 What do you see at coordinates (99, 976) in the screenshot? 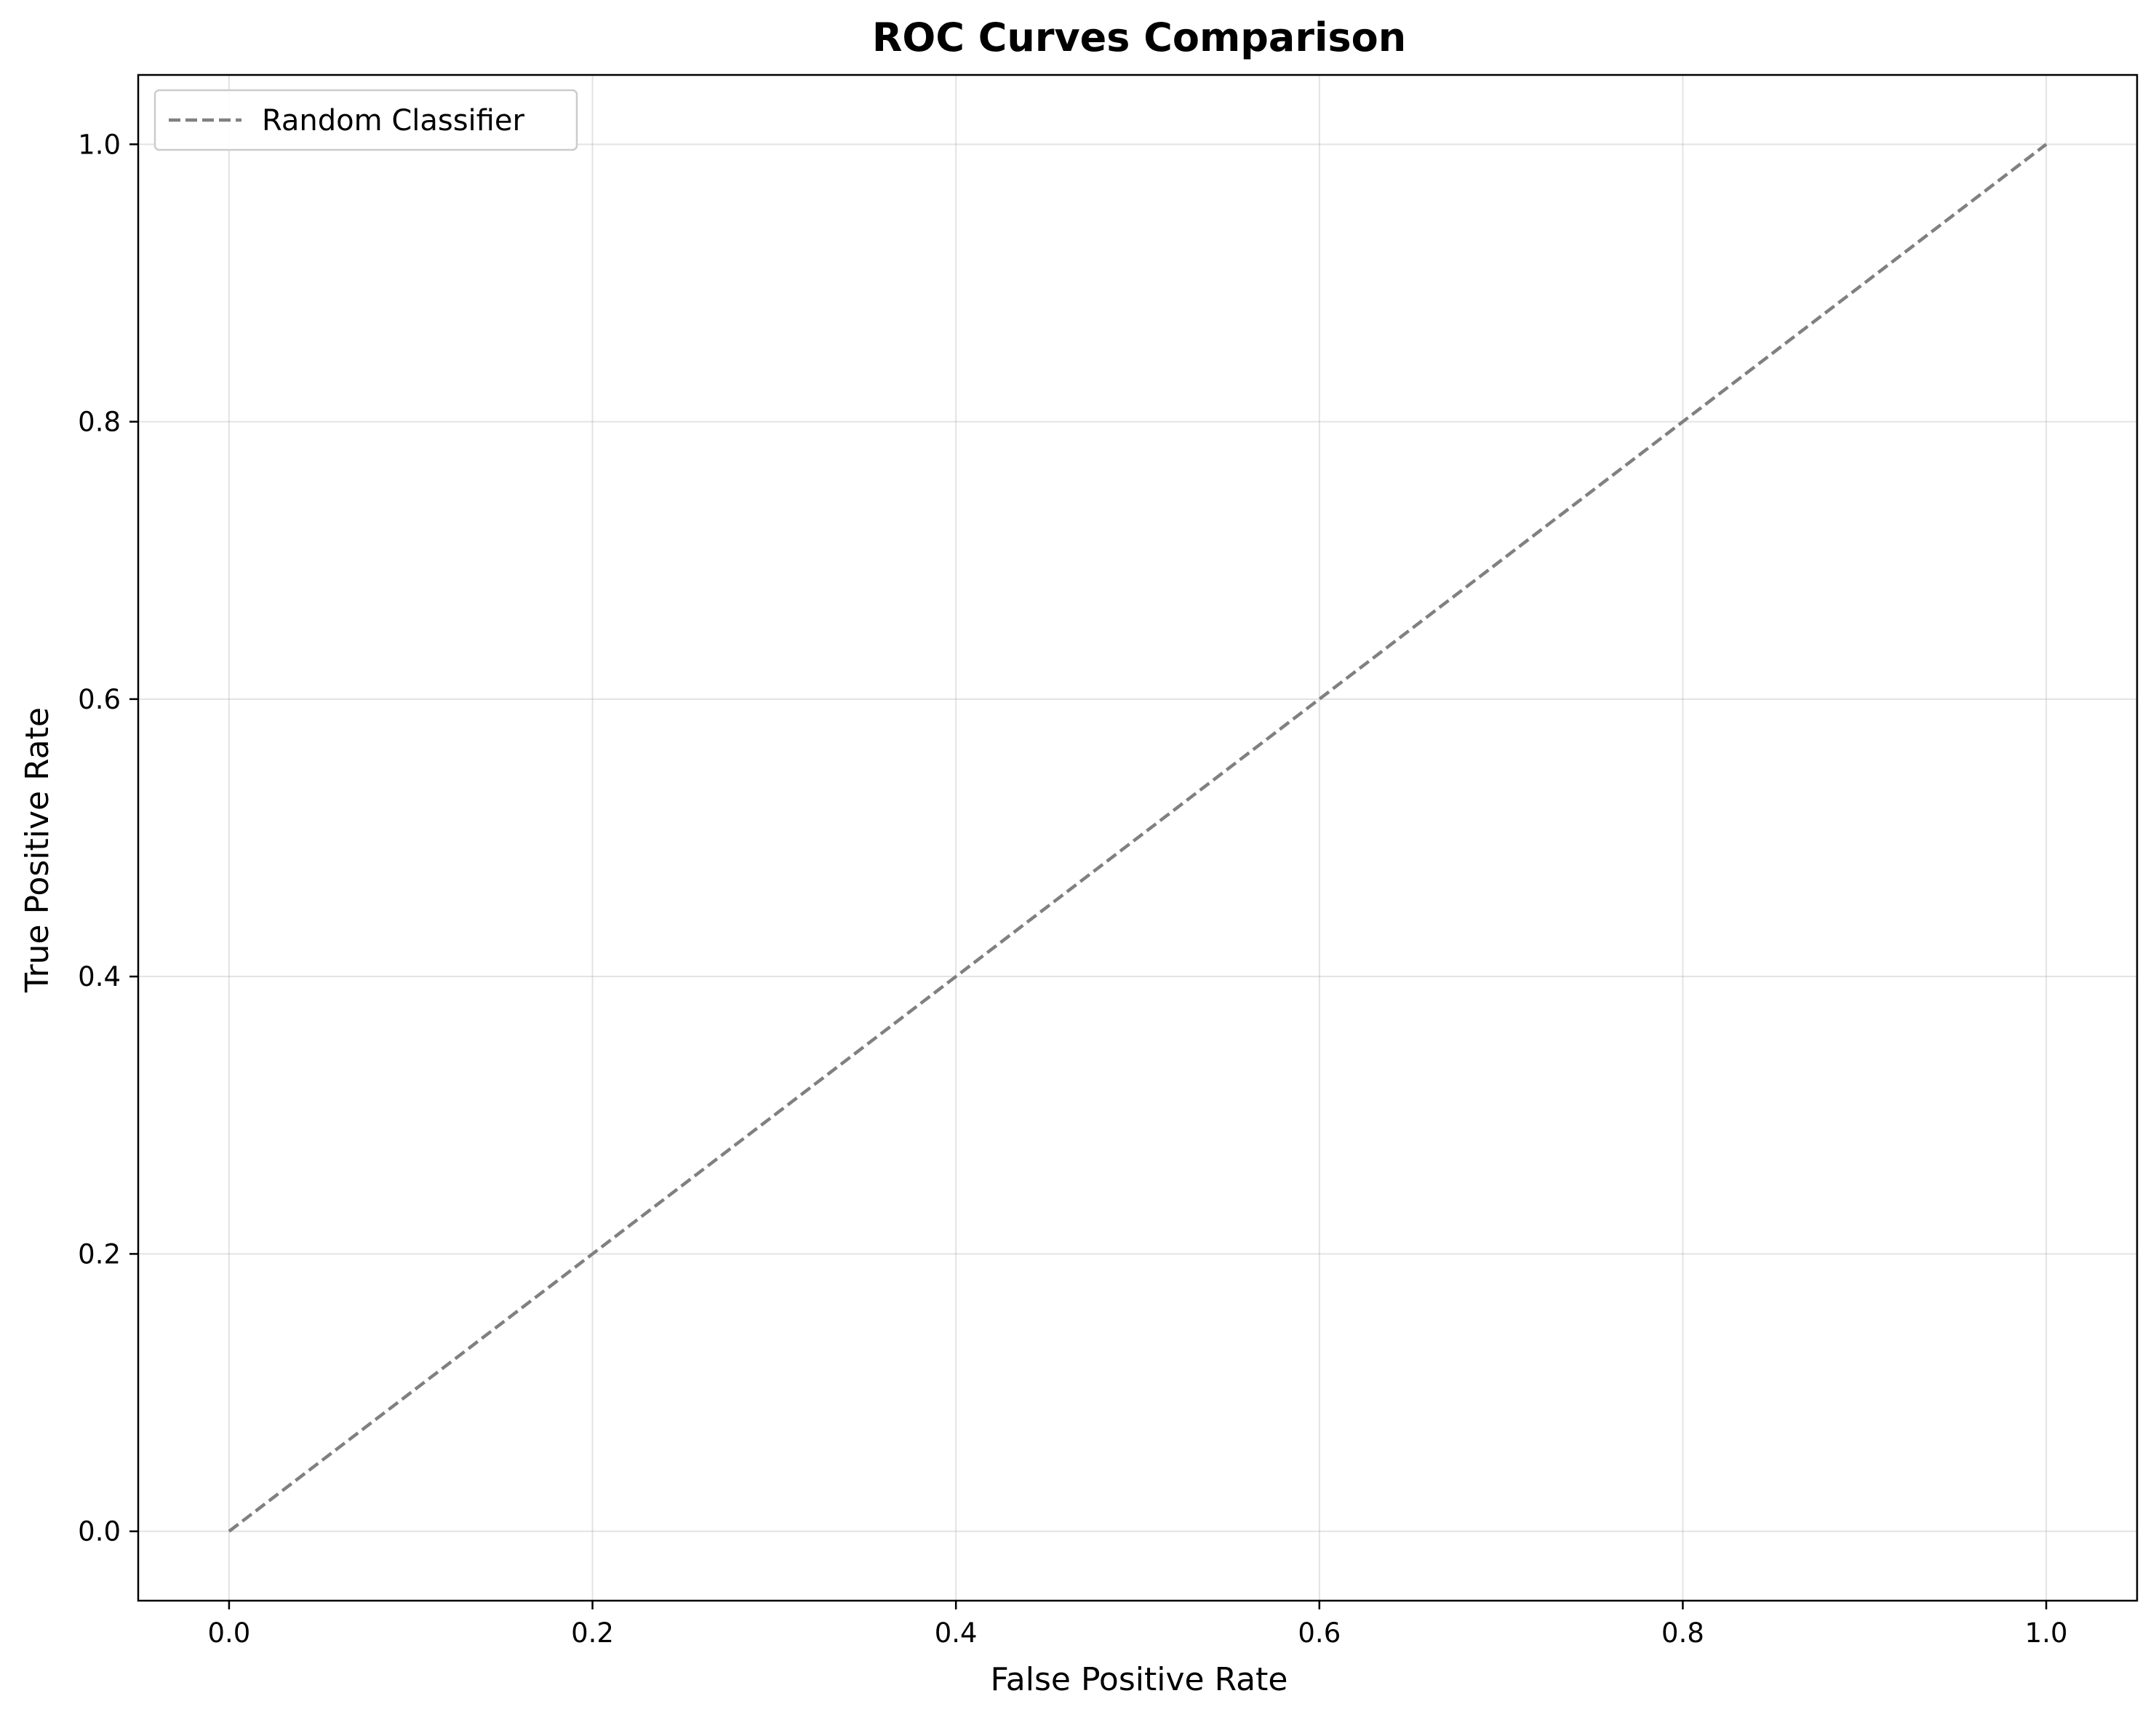
I see `y-tick-label: 0.4` at bounding box center [99, 976].